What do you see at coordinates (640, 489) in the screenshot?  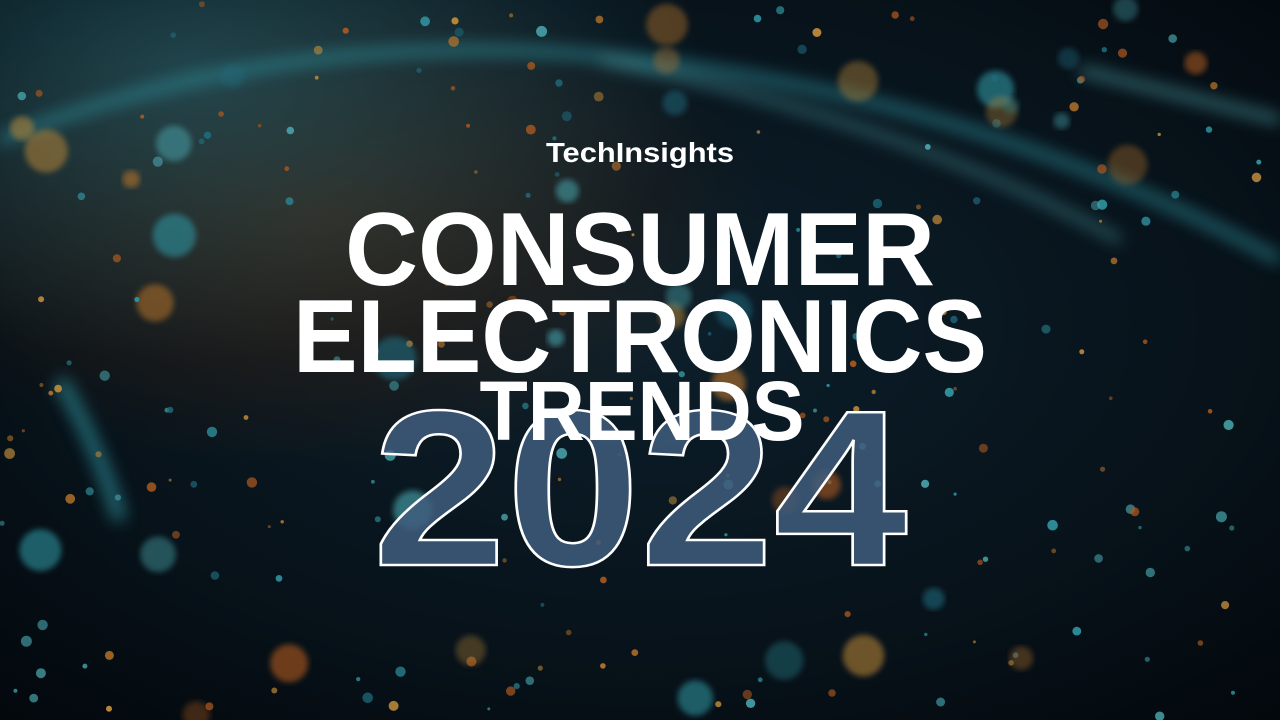 I see `year: 2024` at bounding box center [640, 489].